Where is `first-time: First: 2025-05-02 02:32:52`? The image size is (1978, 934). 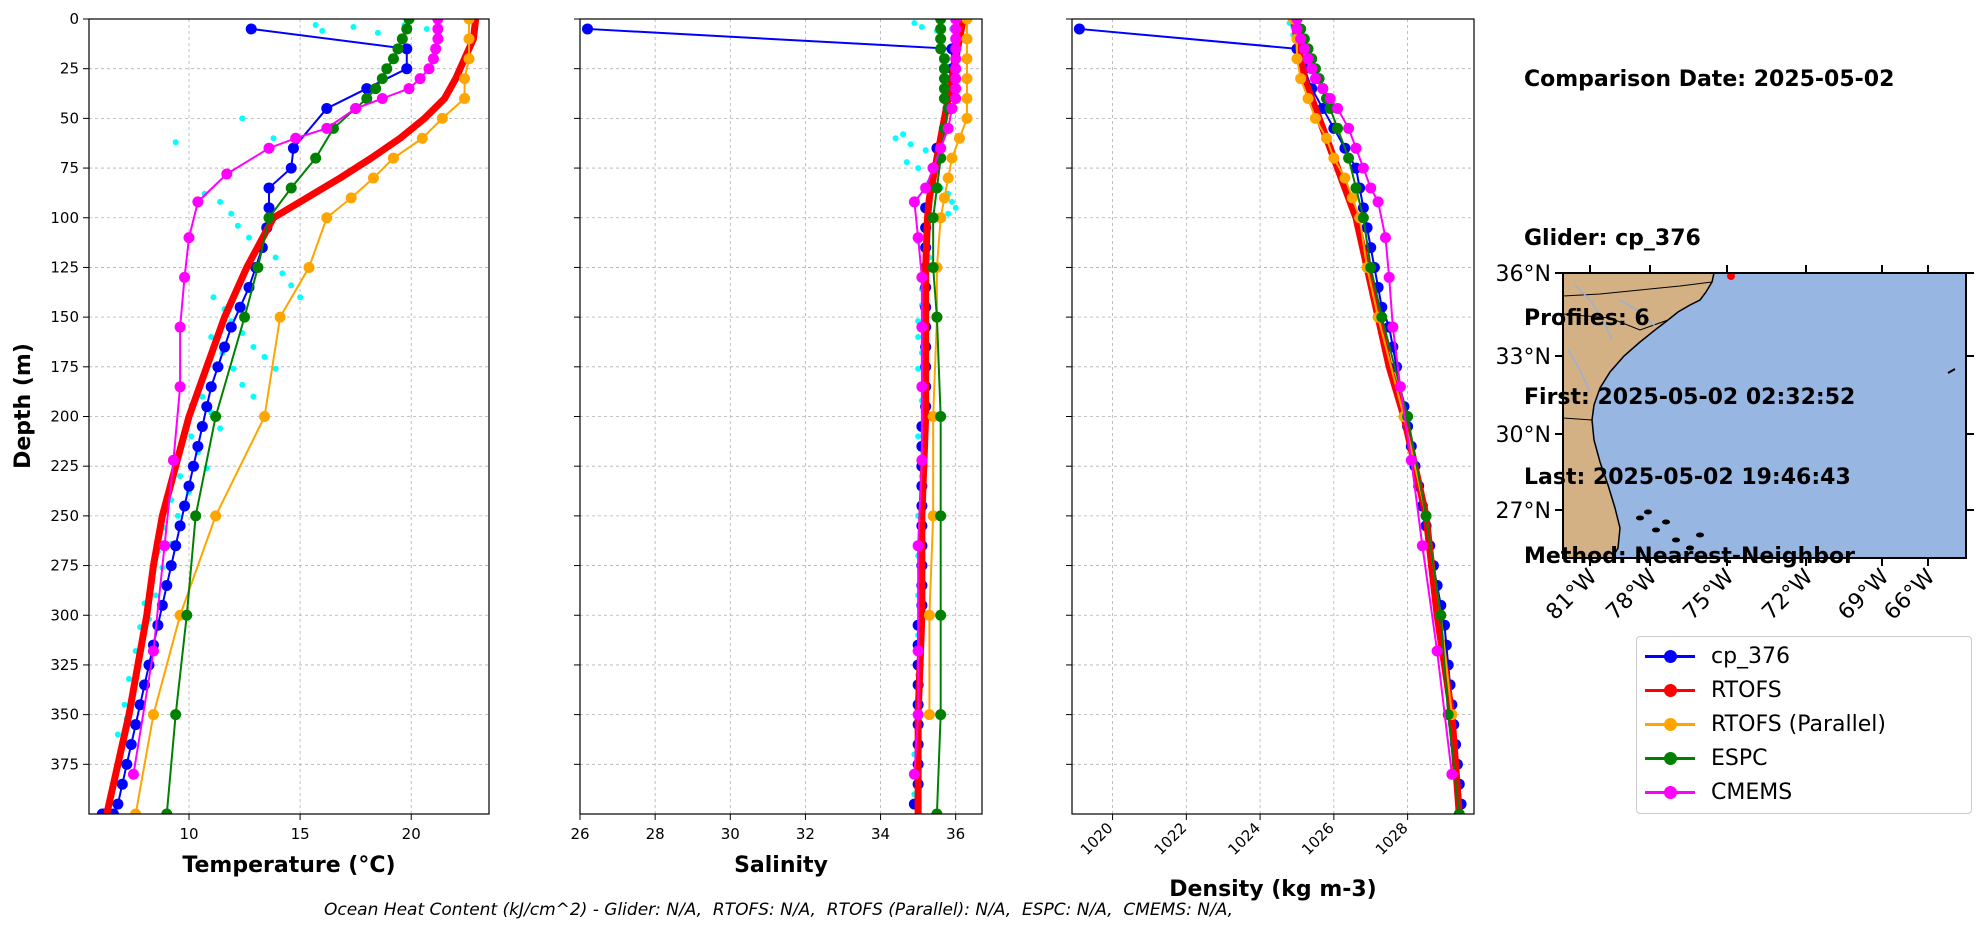 first-time: First: 2025-05-02 02:32:52 is located at coordinates (1690, 397).